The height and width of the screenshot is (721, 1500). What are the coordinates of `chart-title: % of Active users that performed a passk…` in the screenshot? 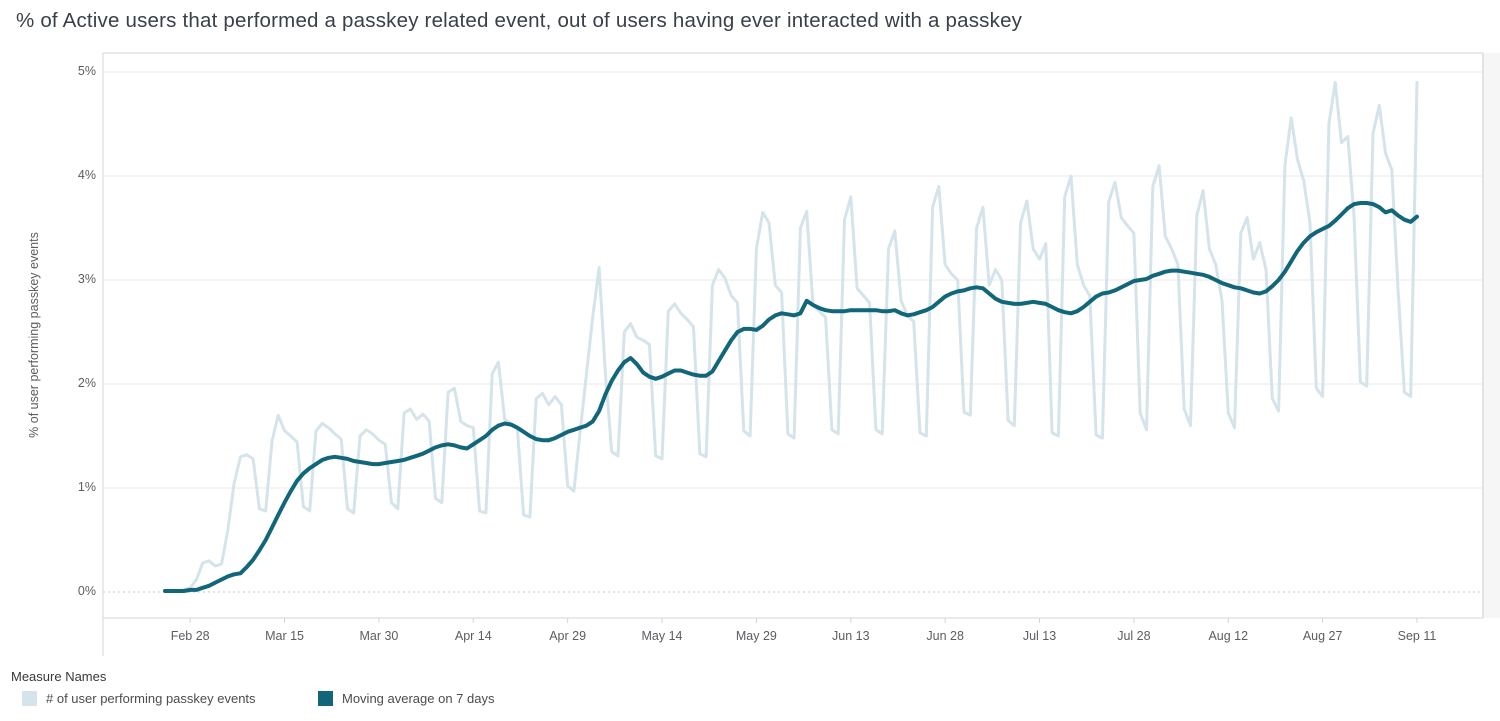 It's located at (519, 20).